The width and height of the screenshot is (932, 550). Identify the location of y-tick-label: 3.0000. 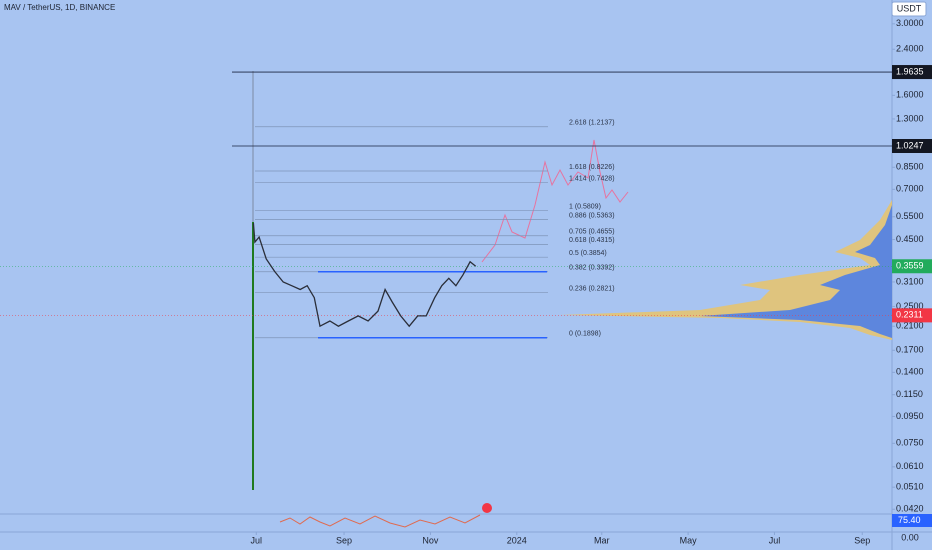
(910, 23).